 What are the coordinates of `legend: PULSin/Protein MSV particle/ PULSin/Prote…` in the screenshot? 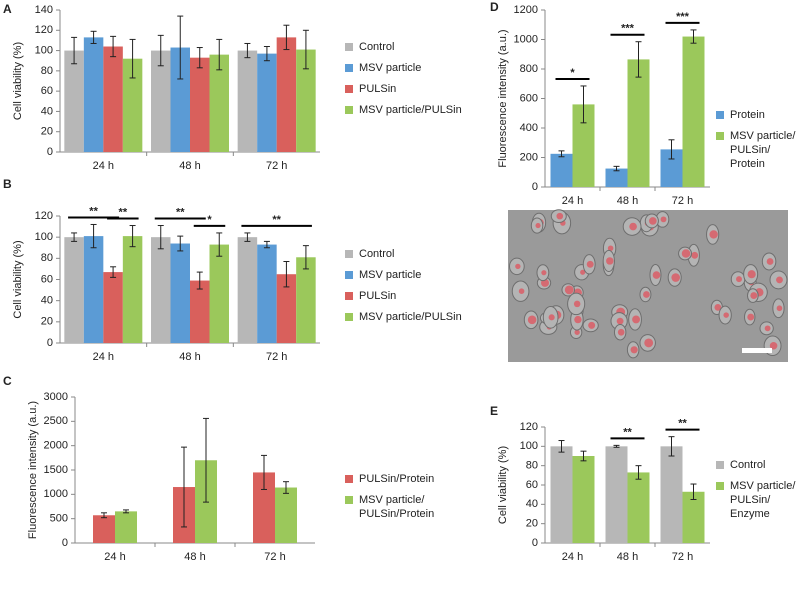 It's located at (410, 500).